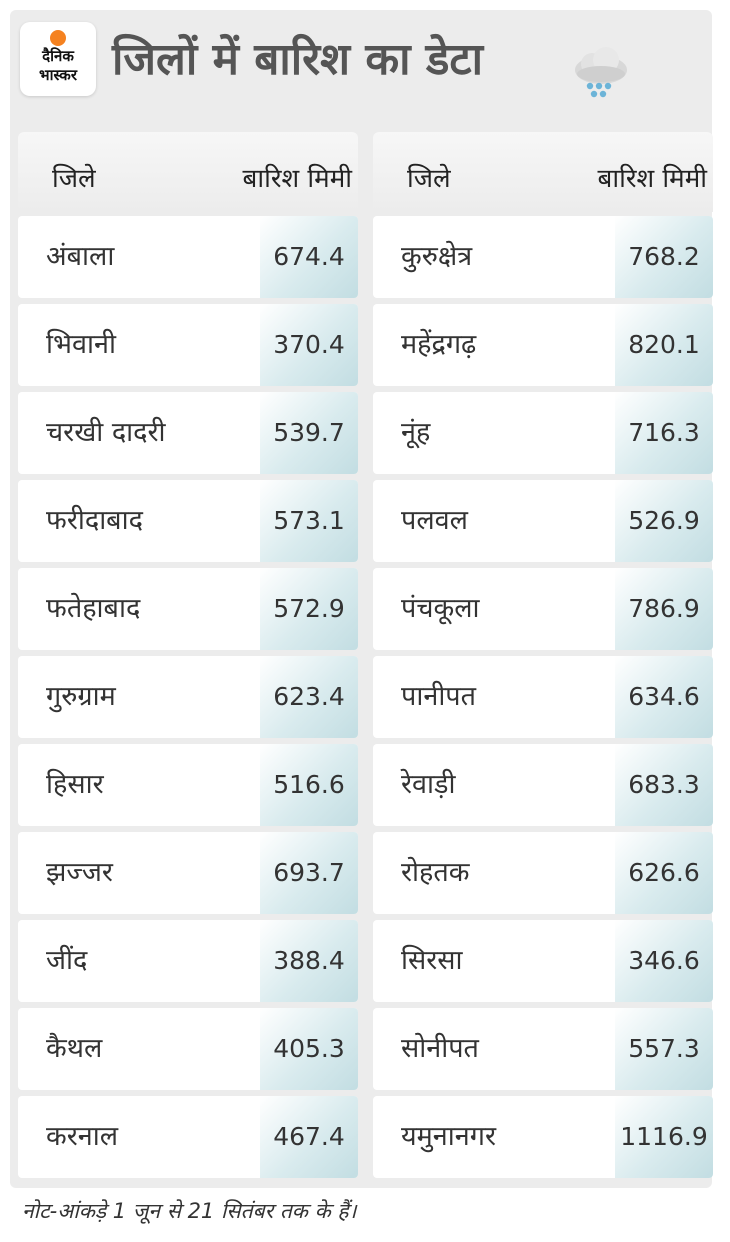 This screenshot has height=1242, width=730. I want to click on rain-value: 388.4, so click(309, 960).